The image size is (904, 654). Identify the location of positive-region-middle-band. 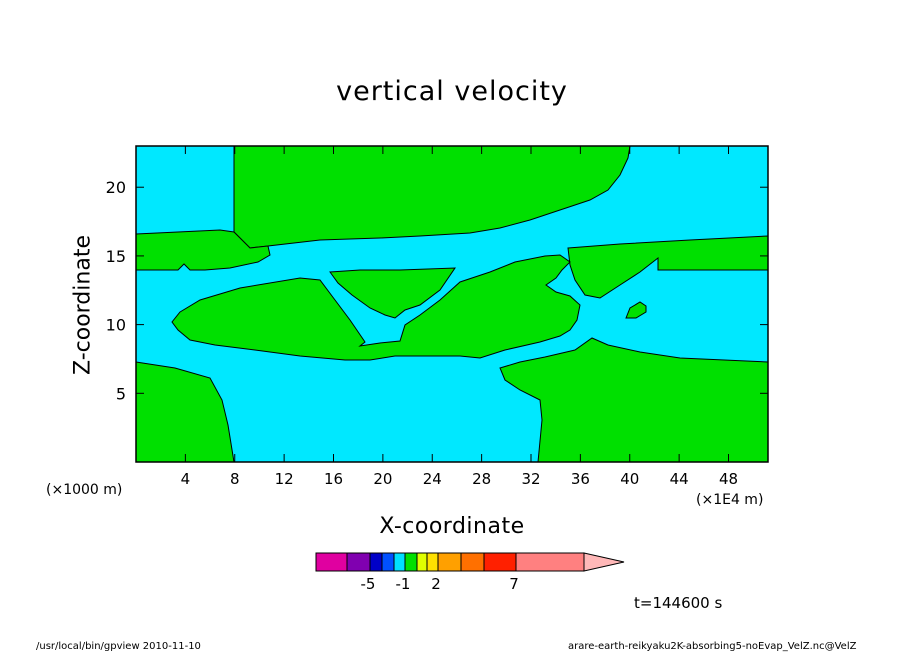
(376, 307).